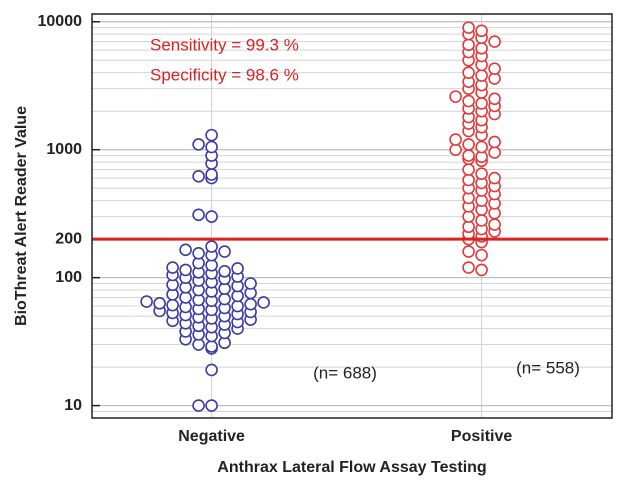 This screenshot has width=617, height=488. Describe the element at coordinates (68, 238) in the screenshot. I see `y-tick-label: 200` at that location.